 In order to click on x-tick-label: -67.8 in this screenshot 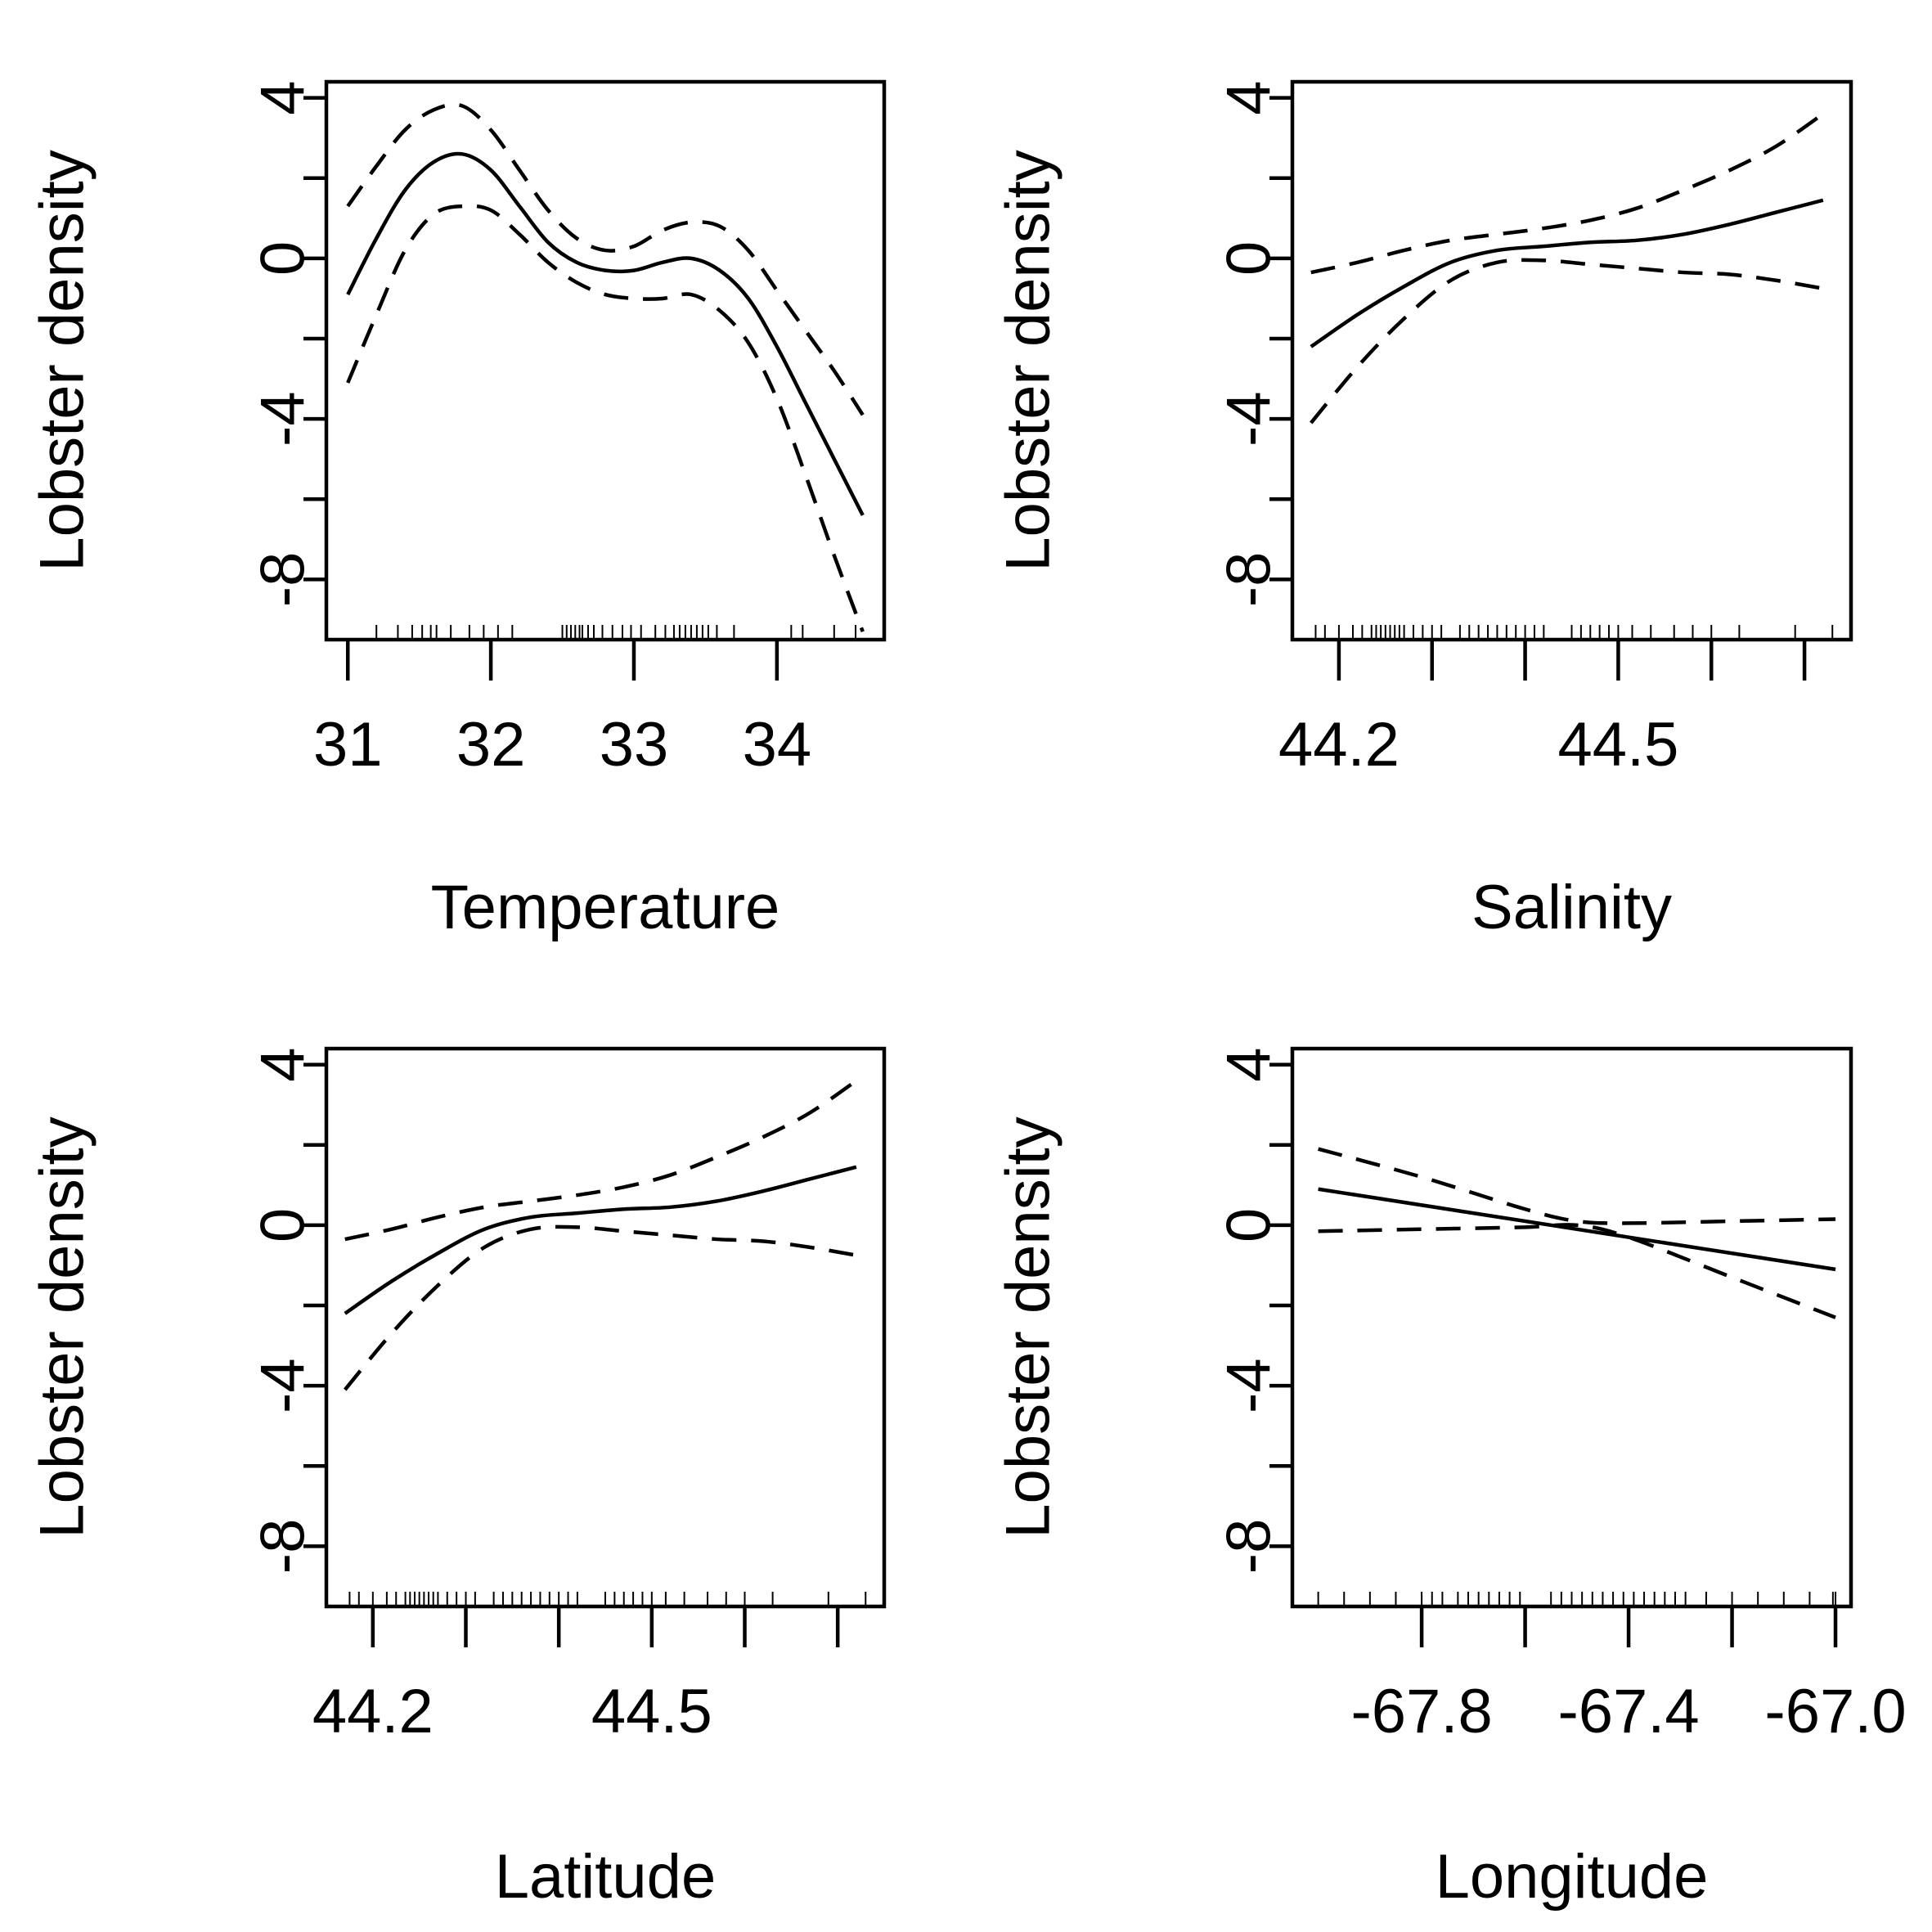, I will do `click(1421, 1712)`.